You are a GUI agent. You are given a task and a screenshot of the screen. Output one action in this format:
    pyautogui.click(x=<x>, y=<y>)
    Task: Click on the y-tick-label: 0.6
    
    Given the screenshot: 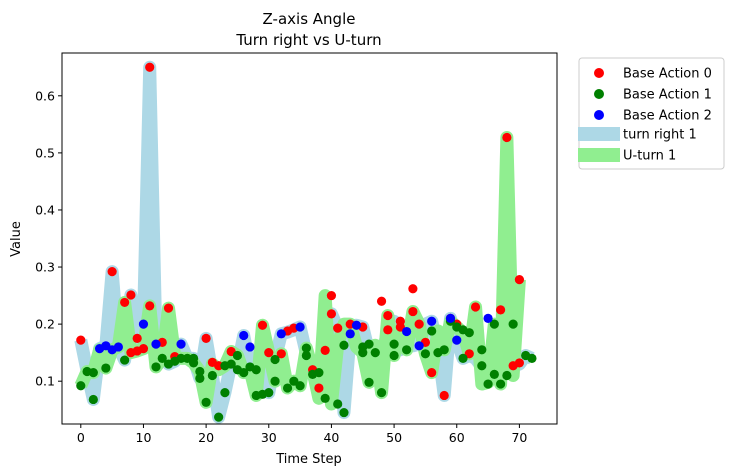 What is the action you would take?
    pyautogui.click(x=45, y=95)
    